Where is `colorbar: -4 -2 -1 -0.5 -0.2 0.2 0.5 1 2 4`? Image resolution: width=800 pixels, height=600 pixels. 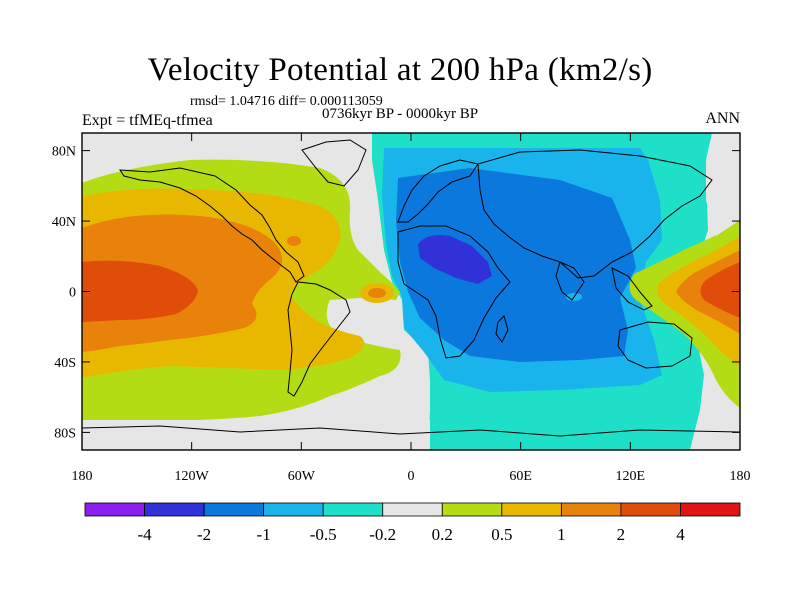 colorbar: -4 -2 -1 -0.5 -0.2 0.2 0.5 1 2 4 is located at coordinates (412, 523).